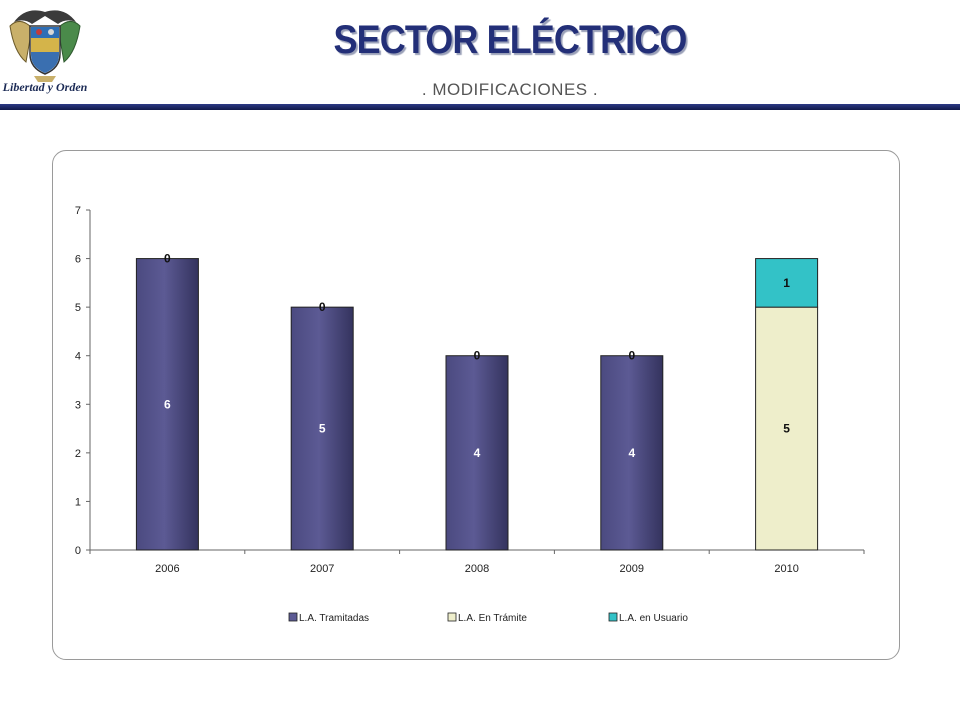  I want to click on page-subtitle: . MODIFICACIONES ., so click(510, 89).